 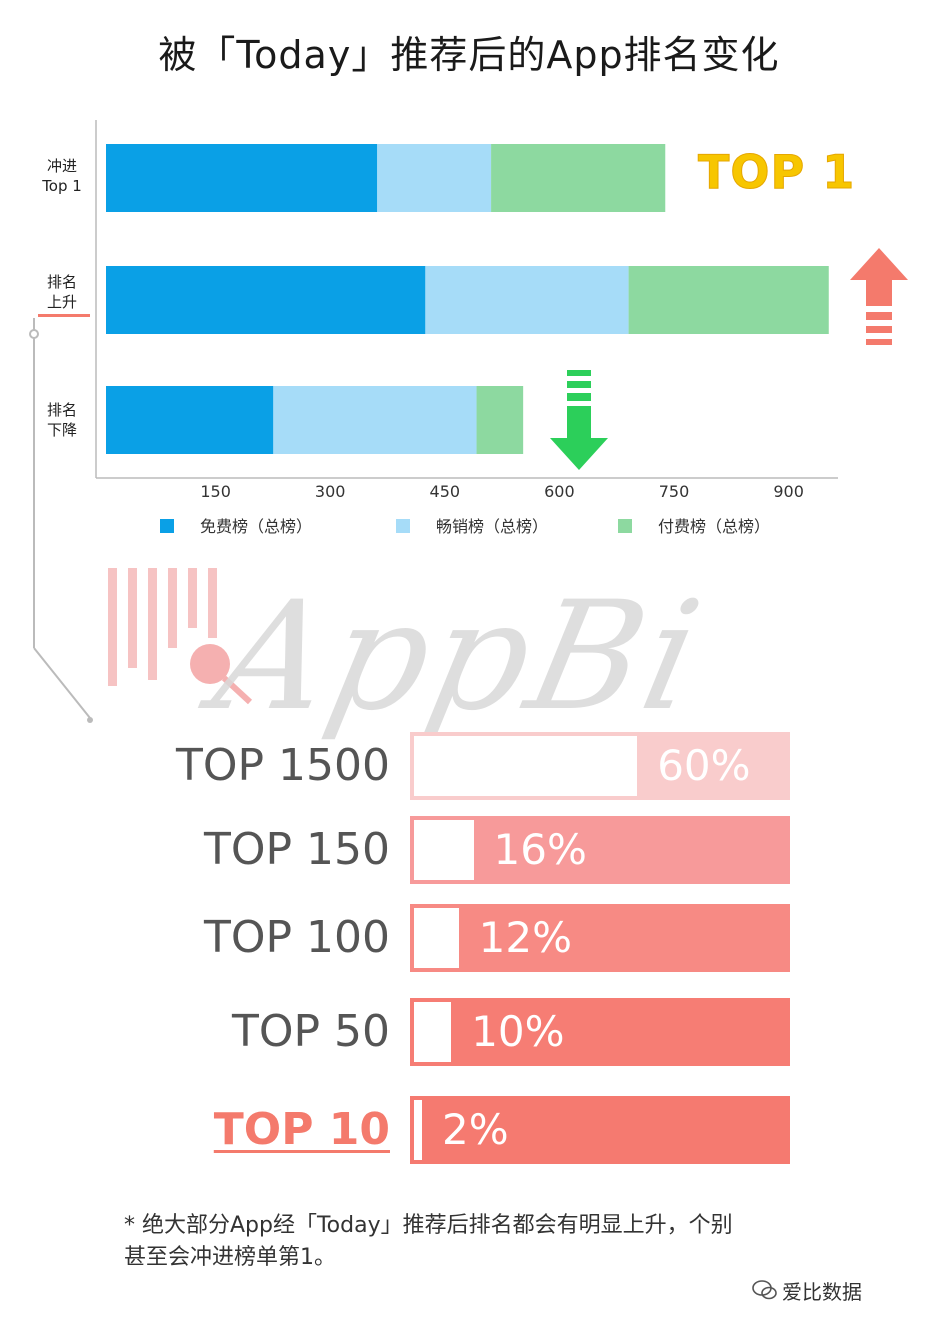 I want to click on legend-label: 畅销榜（总榜）, so click(x=492, y=526).